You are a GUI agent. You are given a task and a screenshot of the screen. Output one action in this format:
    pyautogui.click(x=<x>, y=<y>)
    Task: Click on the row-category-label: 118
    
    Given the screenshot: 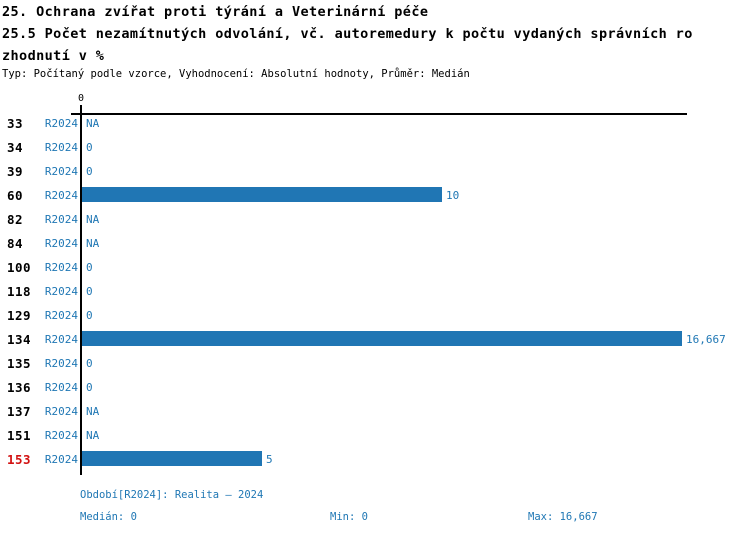 What is the action you would take?
    pyautogui.click(x=19, y=291)
    